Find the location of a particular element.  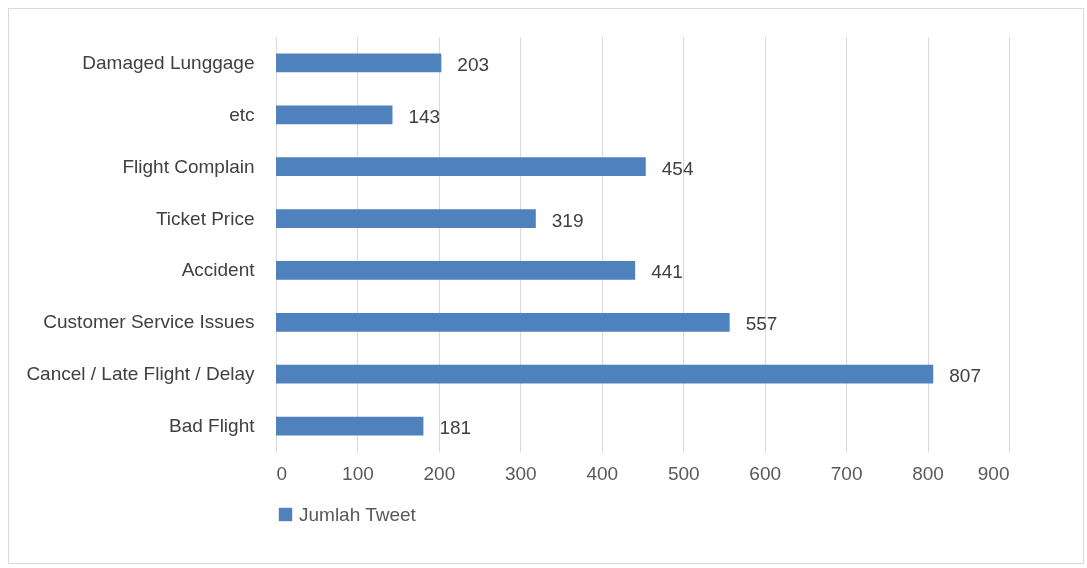

data-label: 441 is located at coordinates (667, 272).